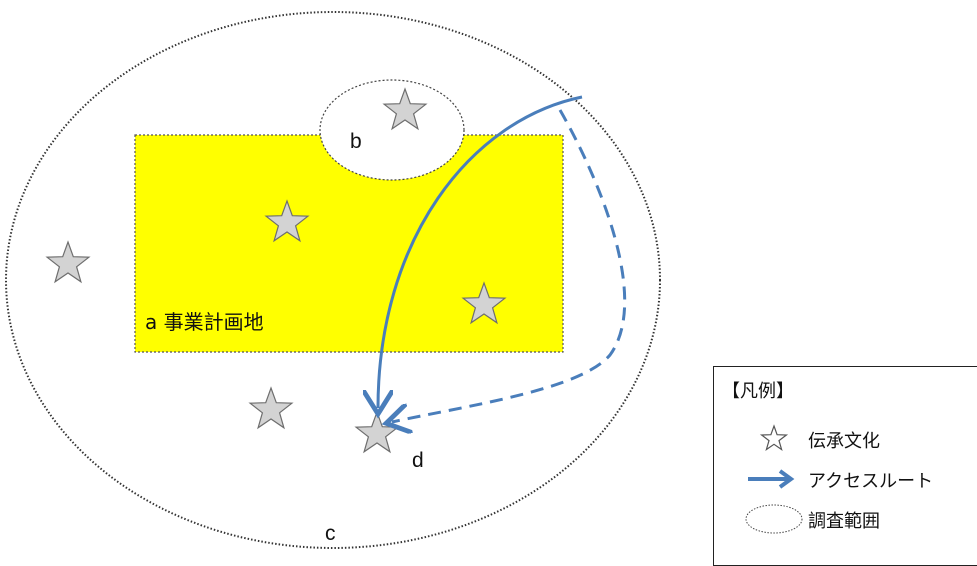 The width and height of the screenshot is (977, 566). I want to click on label-d: d, so click(418, 460).